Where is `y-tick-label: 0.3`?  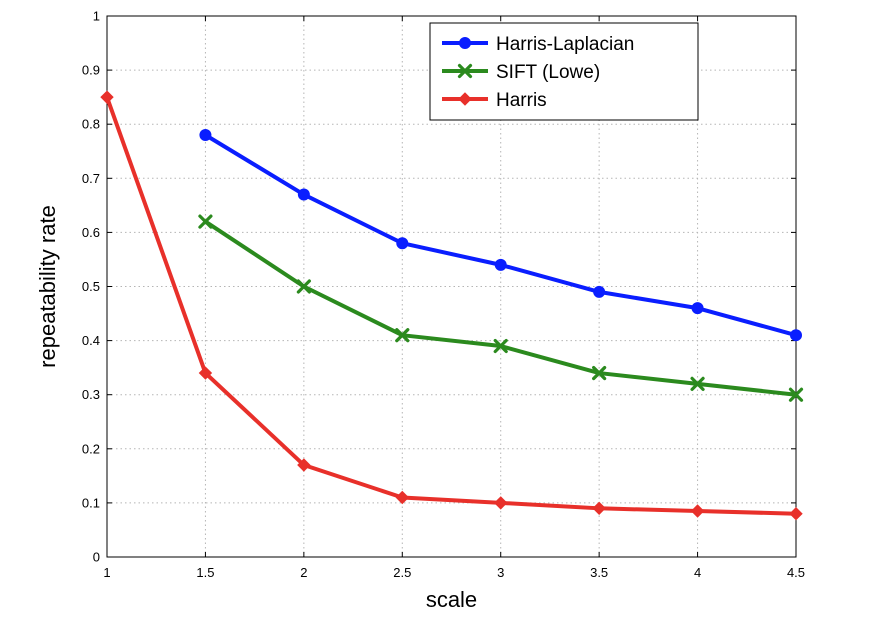 y-tick-label: 0.3 is located at coordinates (91, 394).